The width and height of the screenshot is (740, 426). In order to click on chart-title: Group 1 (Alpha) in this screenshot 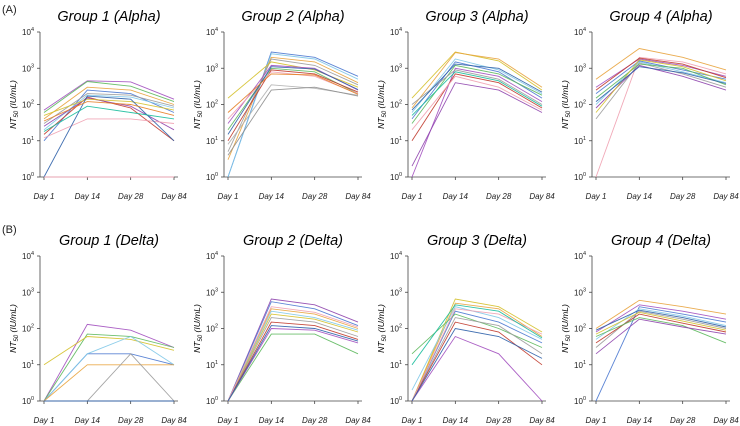, I will do `click(108, 17)`.